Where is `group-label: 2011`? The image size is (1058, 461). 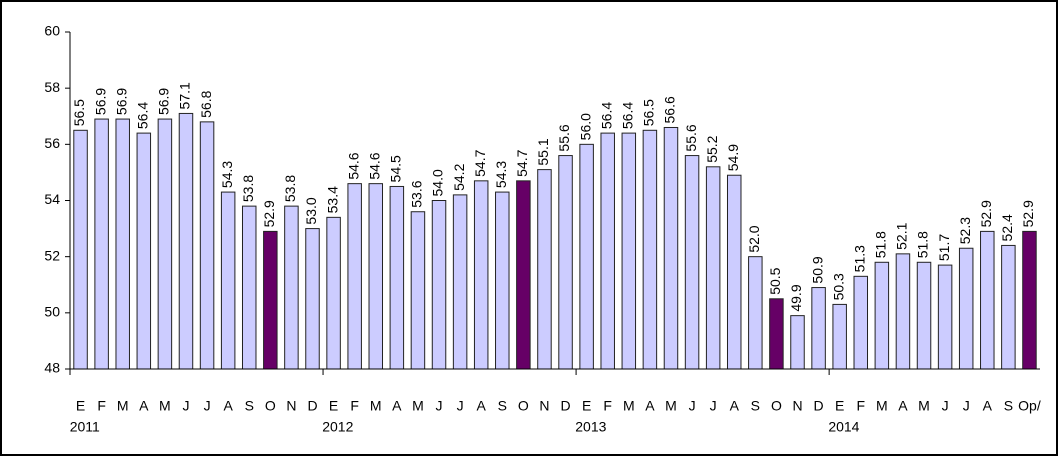
group-label: 2011 is located at coordinates (85, 427).